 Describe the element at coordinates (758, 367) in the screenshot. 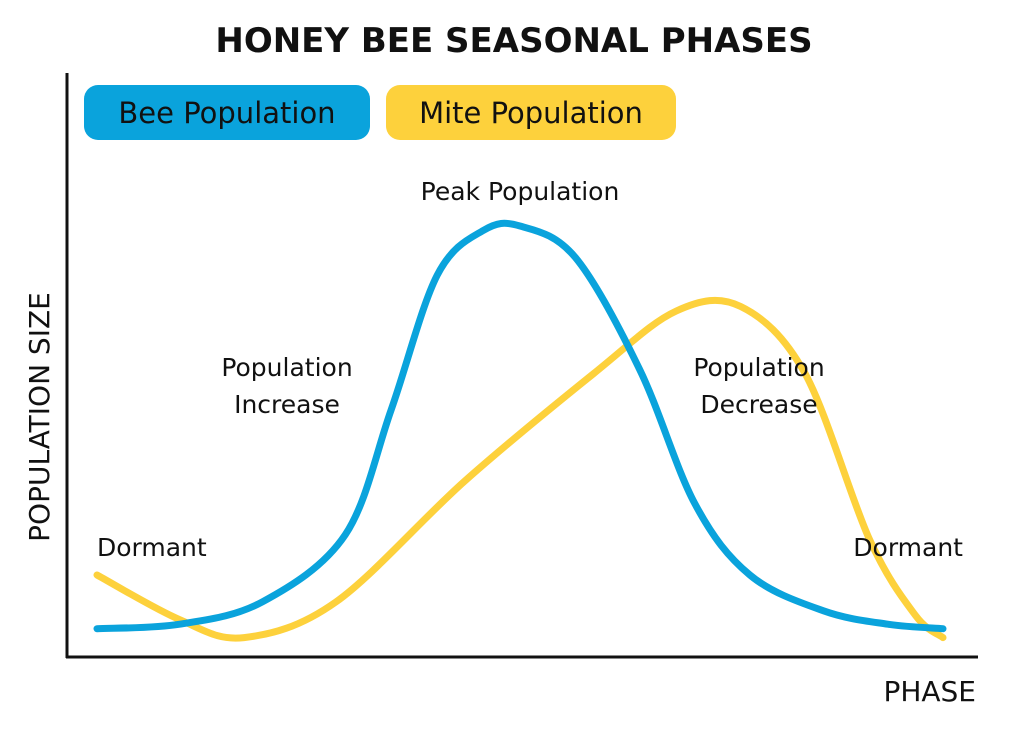

I see `annotation-population-decrease-line1: Population` at that location.